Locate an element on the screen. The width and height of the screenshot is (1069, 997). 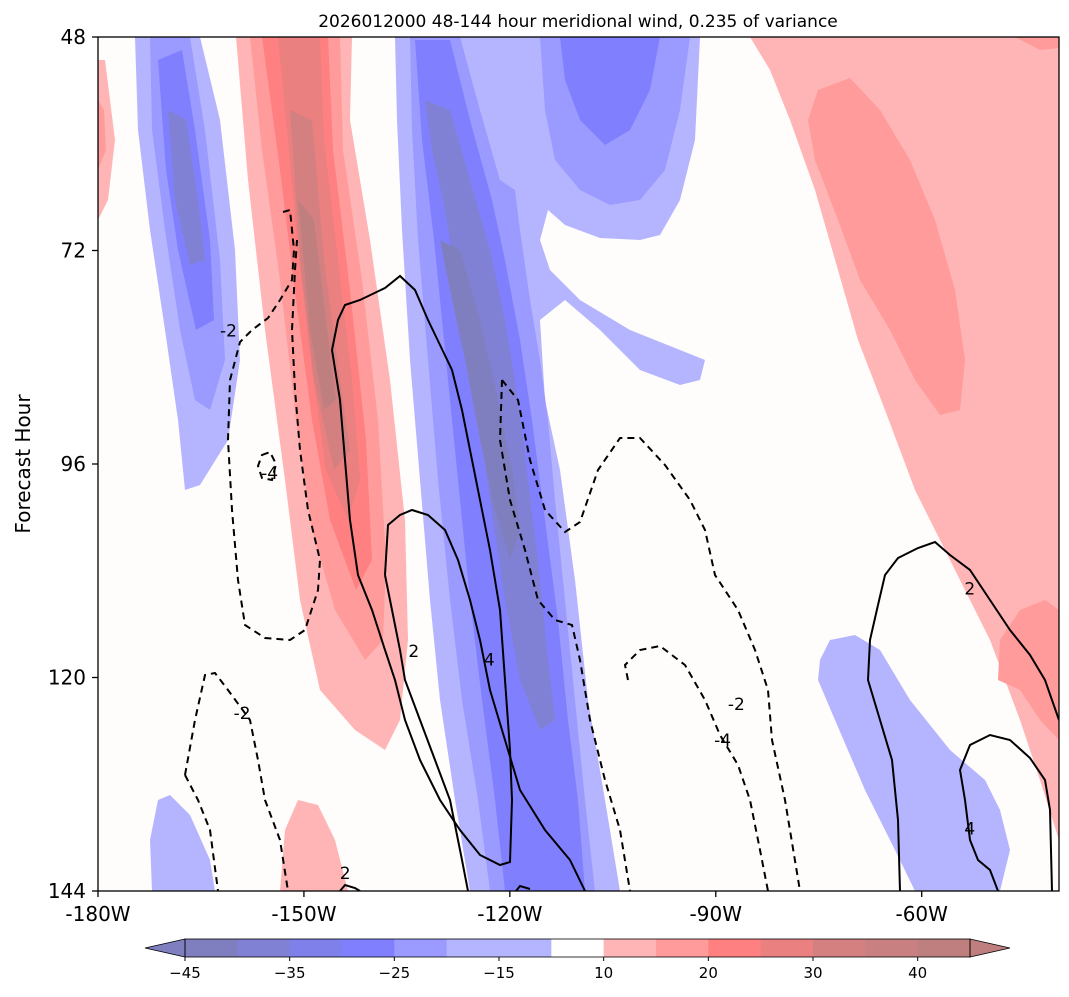
x-tick-label: -90W is located at coordinates (716, 914).